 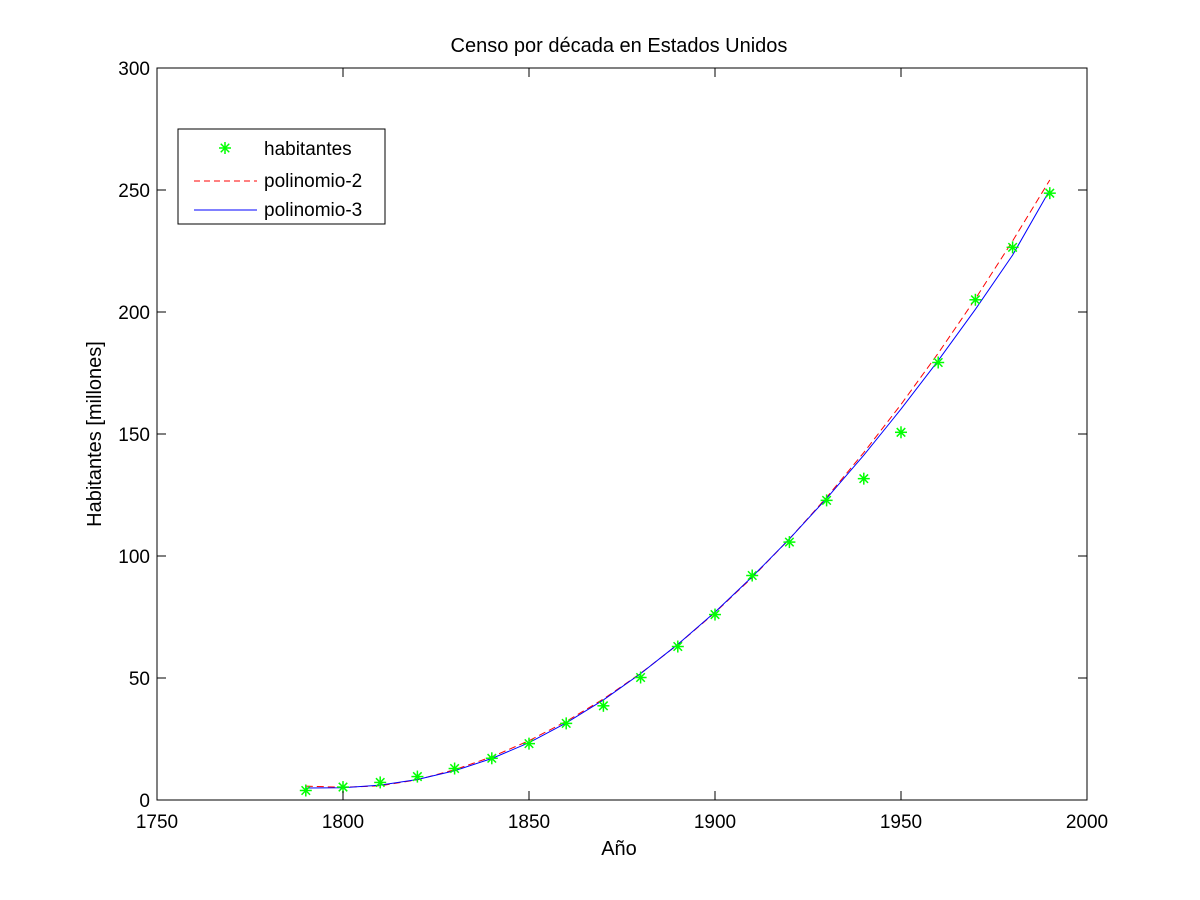 I want to click on x-tick-label: 1950, so click(x=901, y=822).